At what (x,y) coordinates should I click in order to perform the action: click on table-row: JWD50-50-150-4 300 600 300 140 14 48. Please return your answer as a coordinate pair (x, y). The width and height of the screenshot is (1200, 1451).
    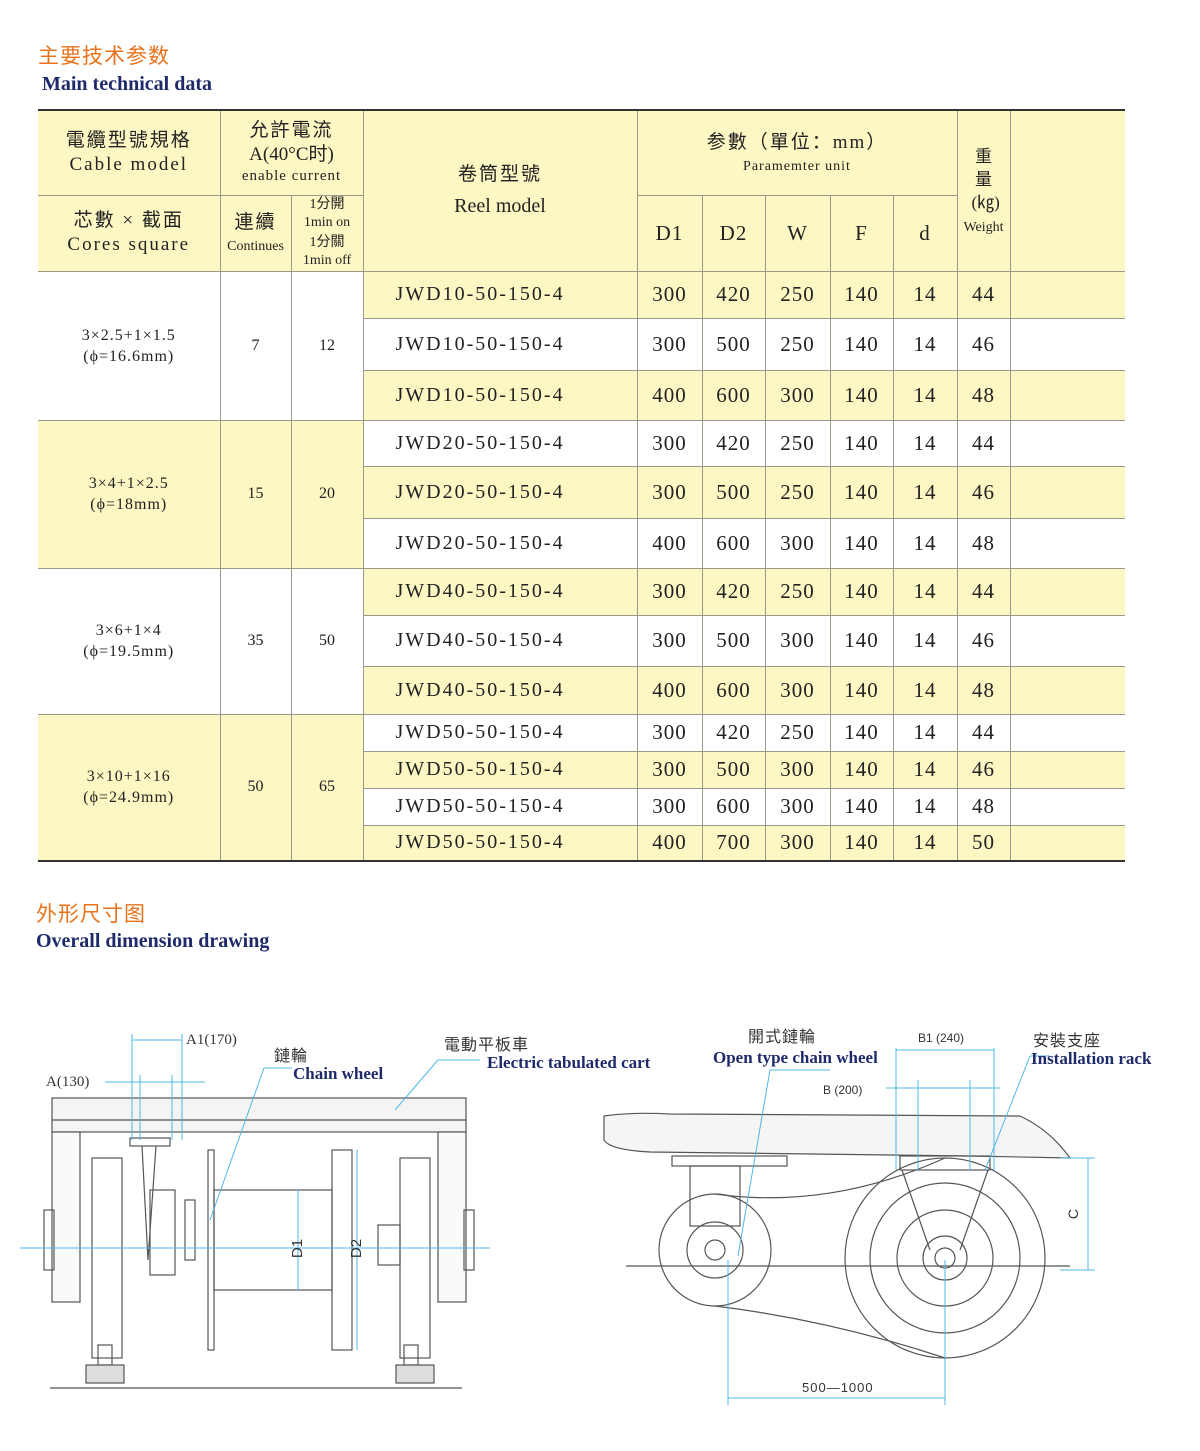
    Looking at the image, I should click on (581, 806).